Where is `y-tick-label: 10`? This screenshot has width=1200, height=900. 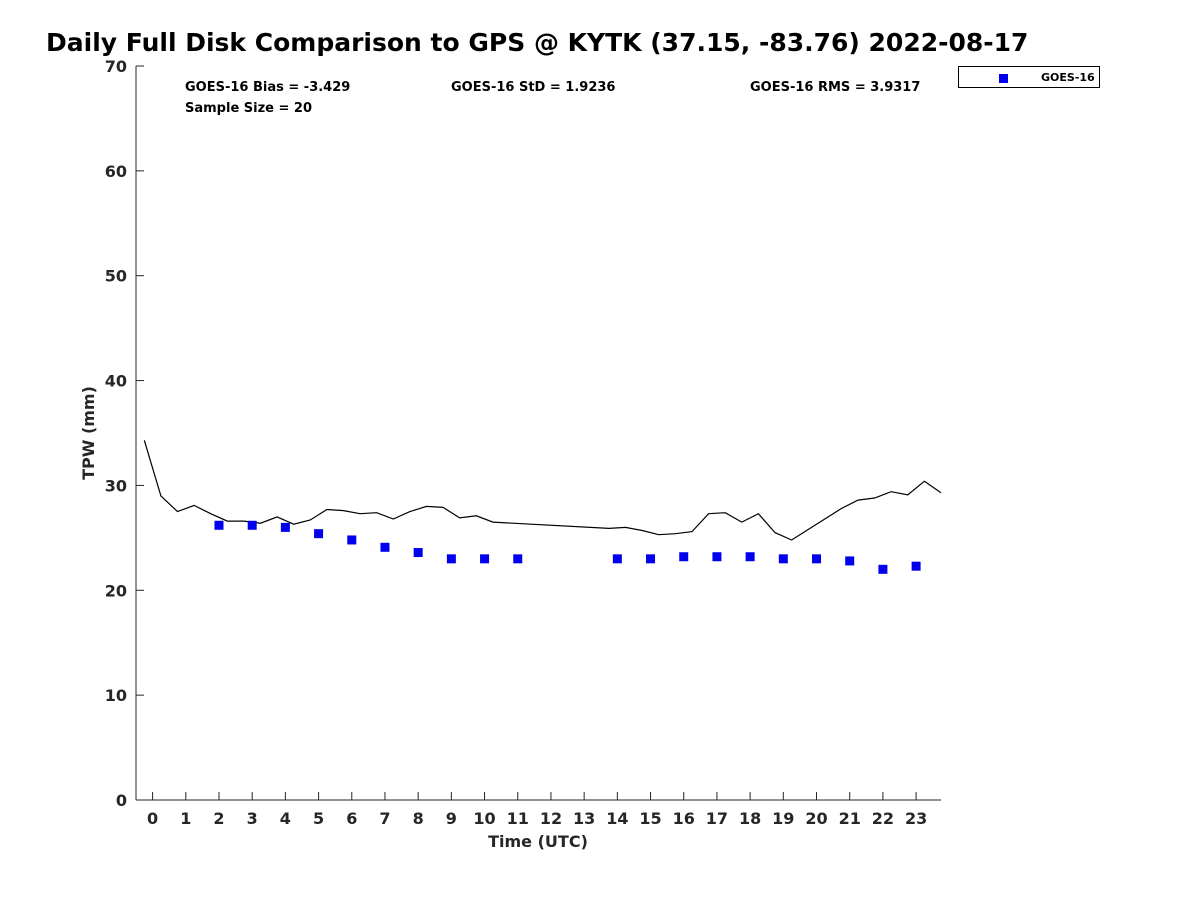
y-tick-label: 10 is located at coordinates (116, 695).